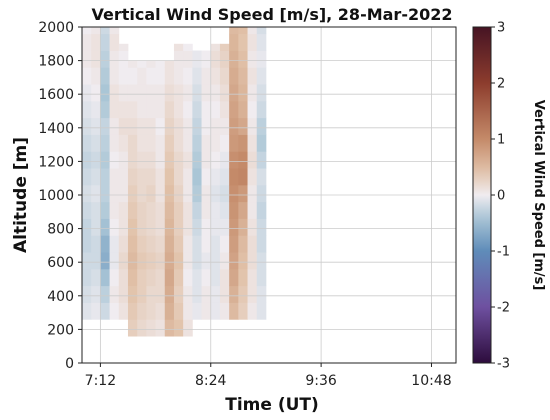  Describe the element at coordinates (56, 95) in the screenshot. I see `y-tick-label: 1600` at that location.